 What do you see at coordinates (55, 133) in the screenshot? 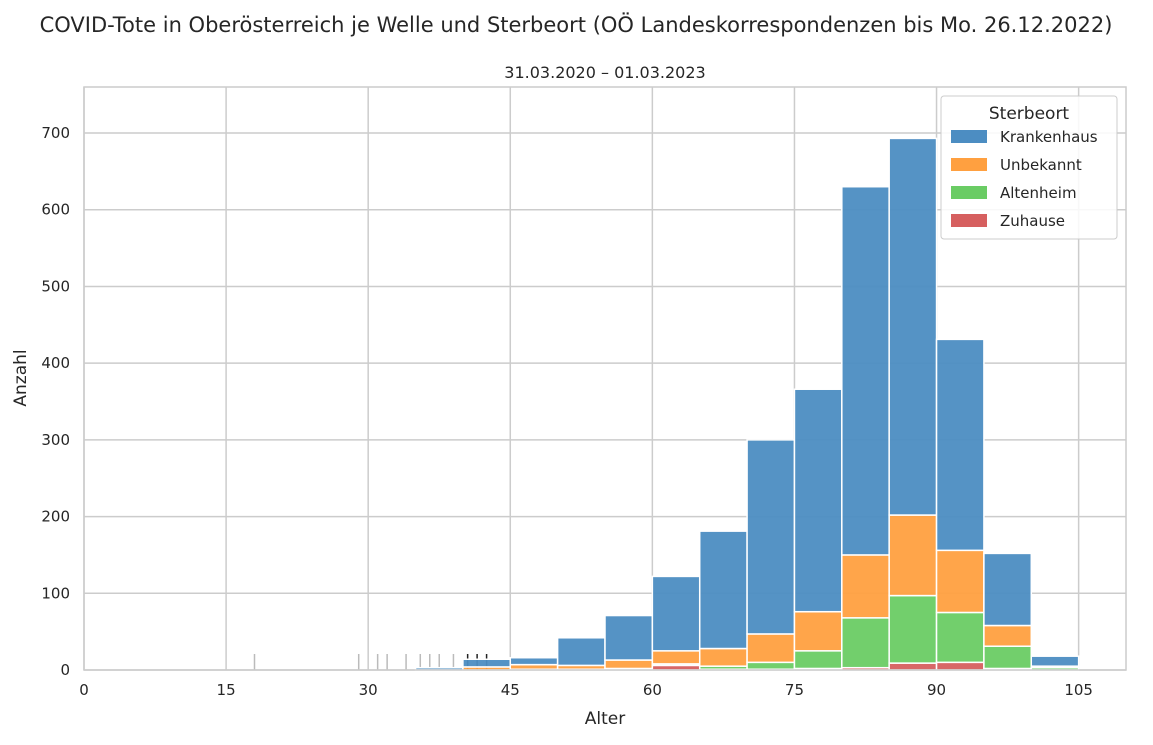
I see `y-tick-label: 700` at bounding box center [55, 133].